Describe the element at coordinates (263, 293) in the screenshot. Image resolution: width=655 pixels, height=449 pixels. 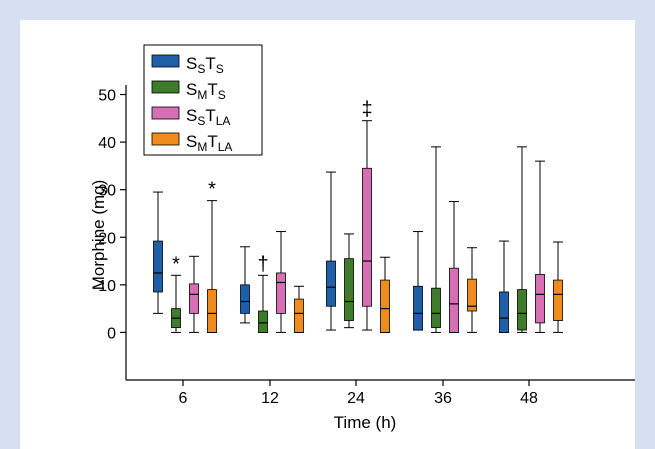
I see `box-SMTS-12: †` at that location.